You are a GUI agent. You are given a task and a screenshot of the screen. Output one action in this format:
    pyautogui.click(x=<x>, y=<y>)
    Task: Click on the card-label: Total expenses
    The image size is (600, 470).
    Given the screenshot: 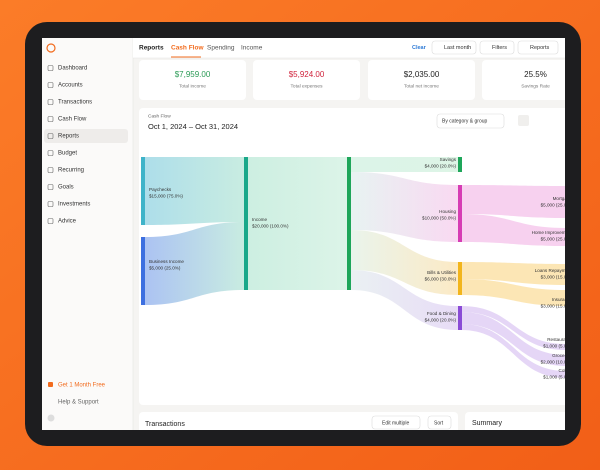 What is the action you would take?
    pyautogui.click(x=307, y=86)
    